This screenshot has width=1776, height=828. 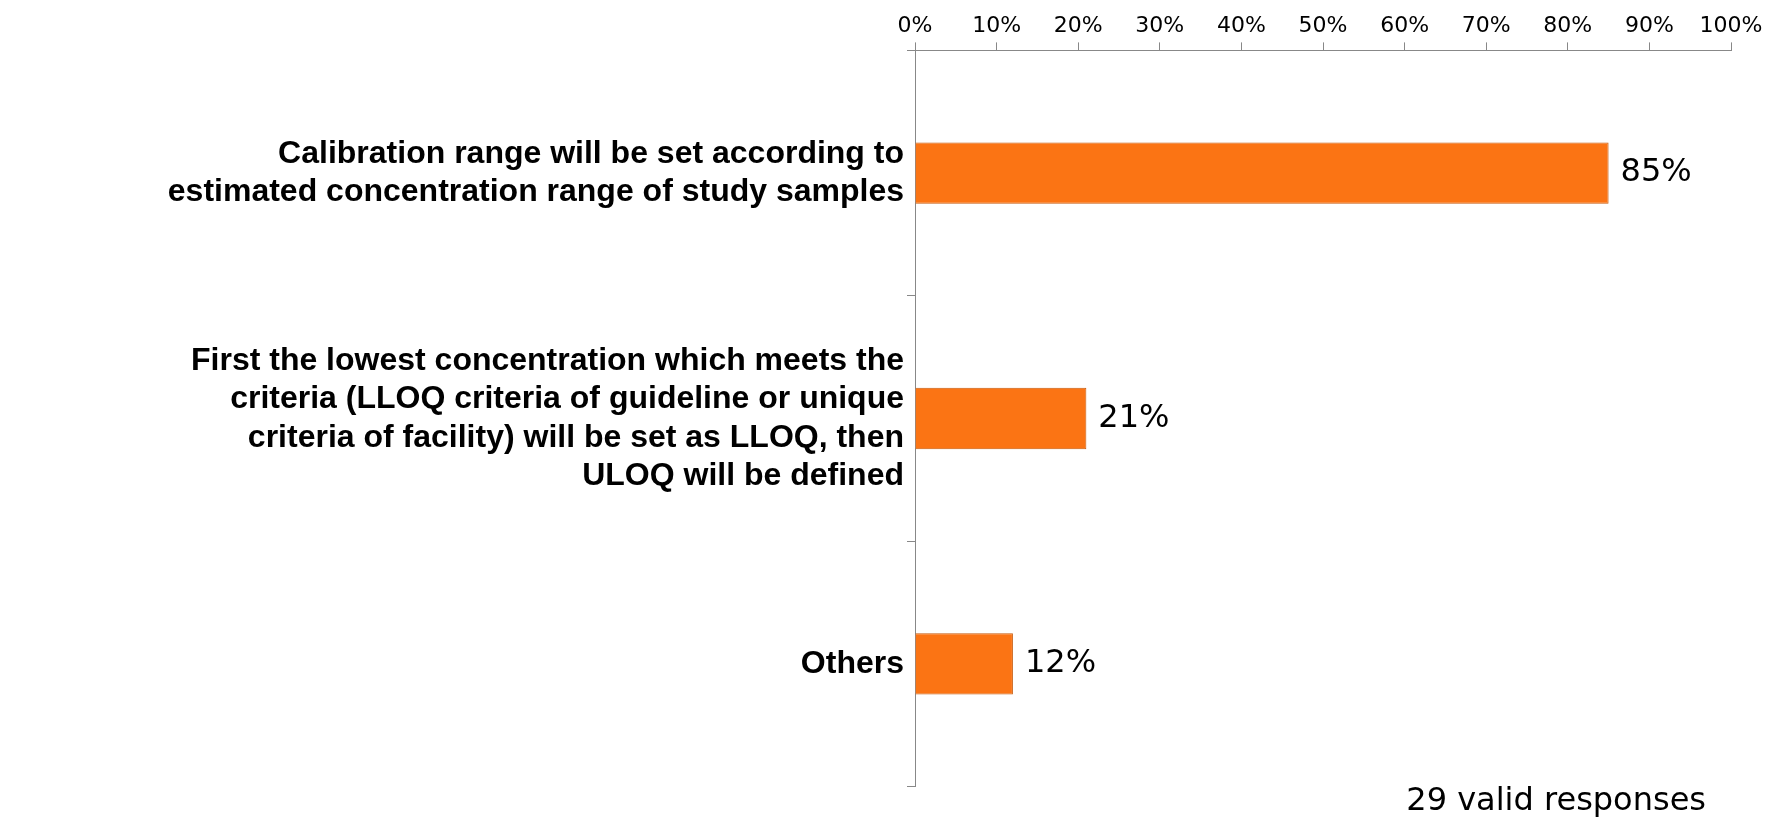 What do you see at coordinates (1241, 24) in the screenshot?
I see `x-tick-label: 40%` at bounding box center [1241, 24].